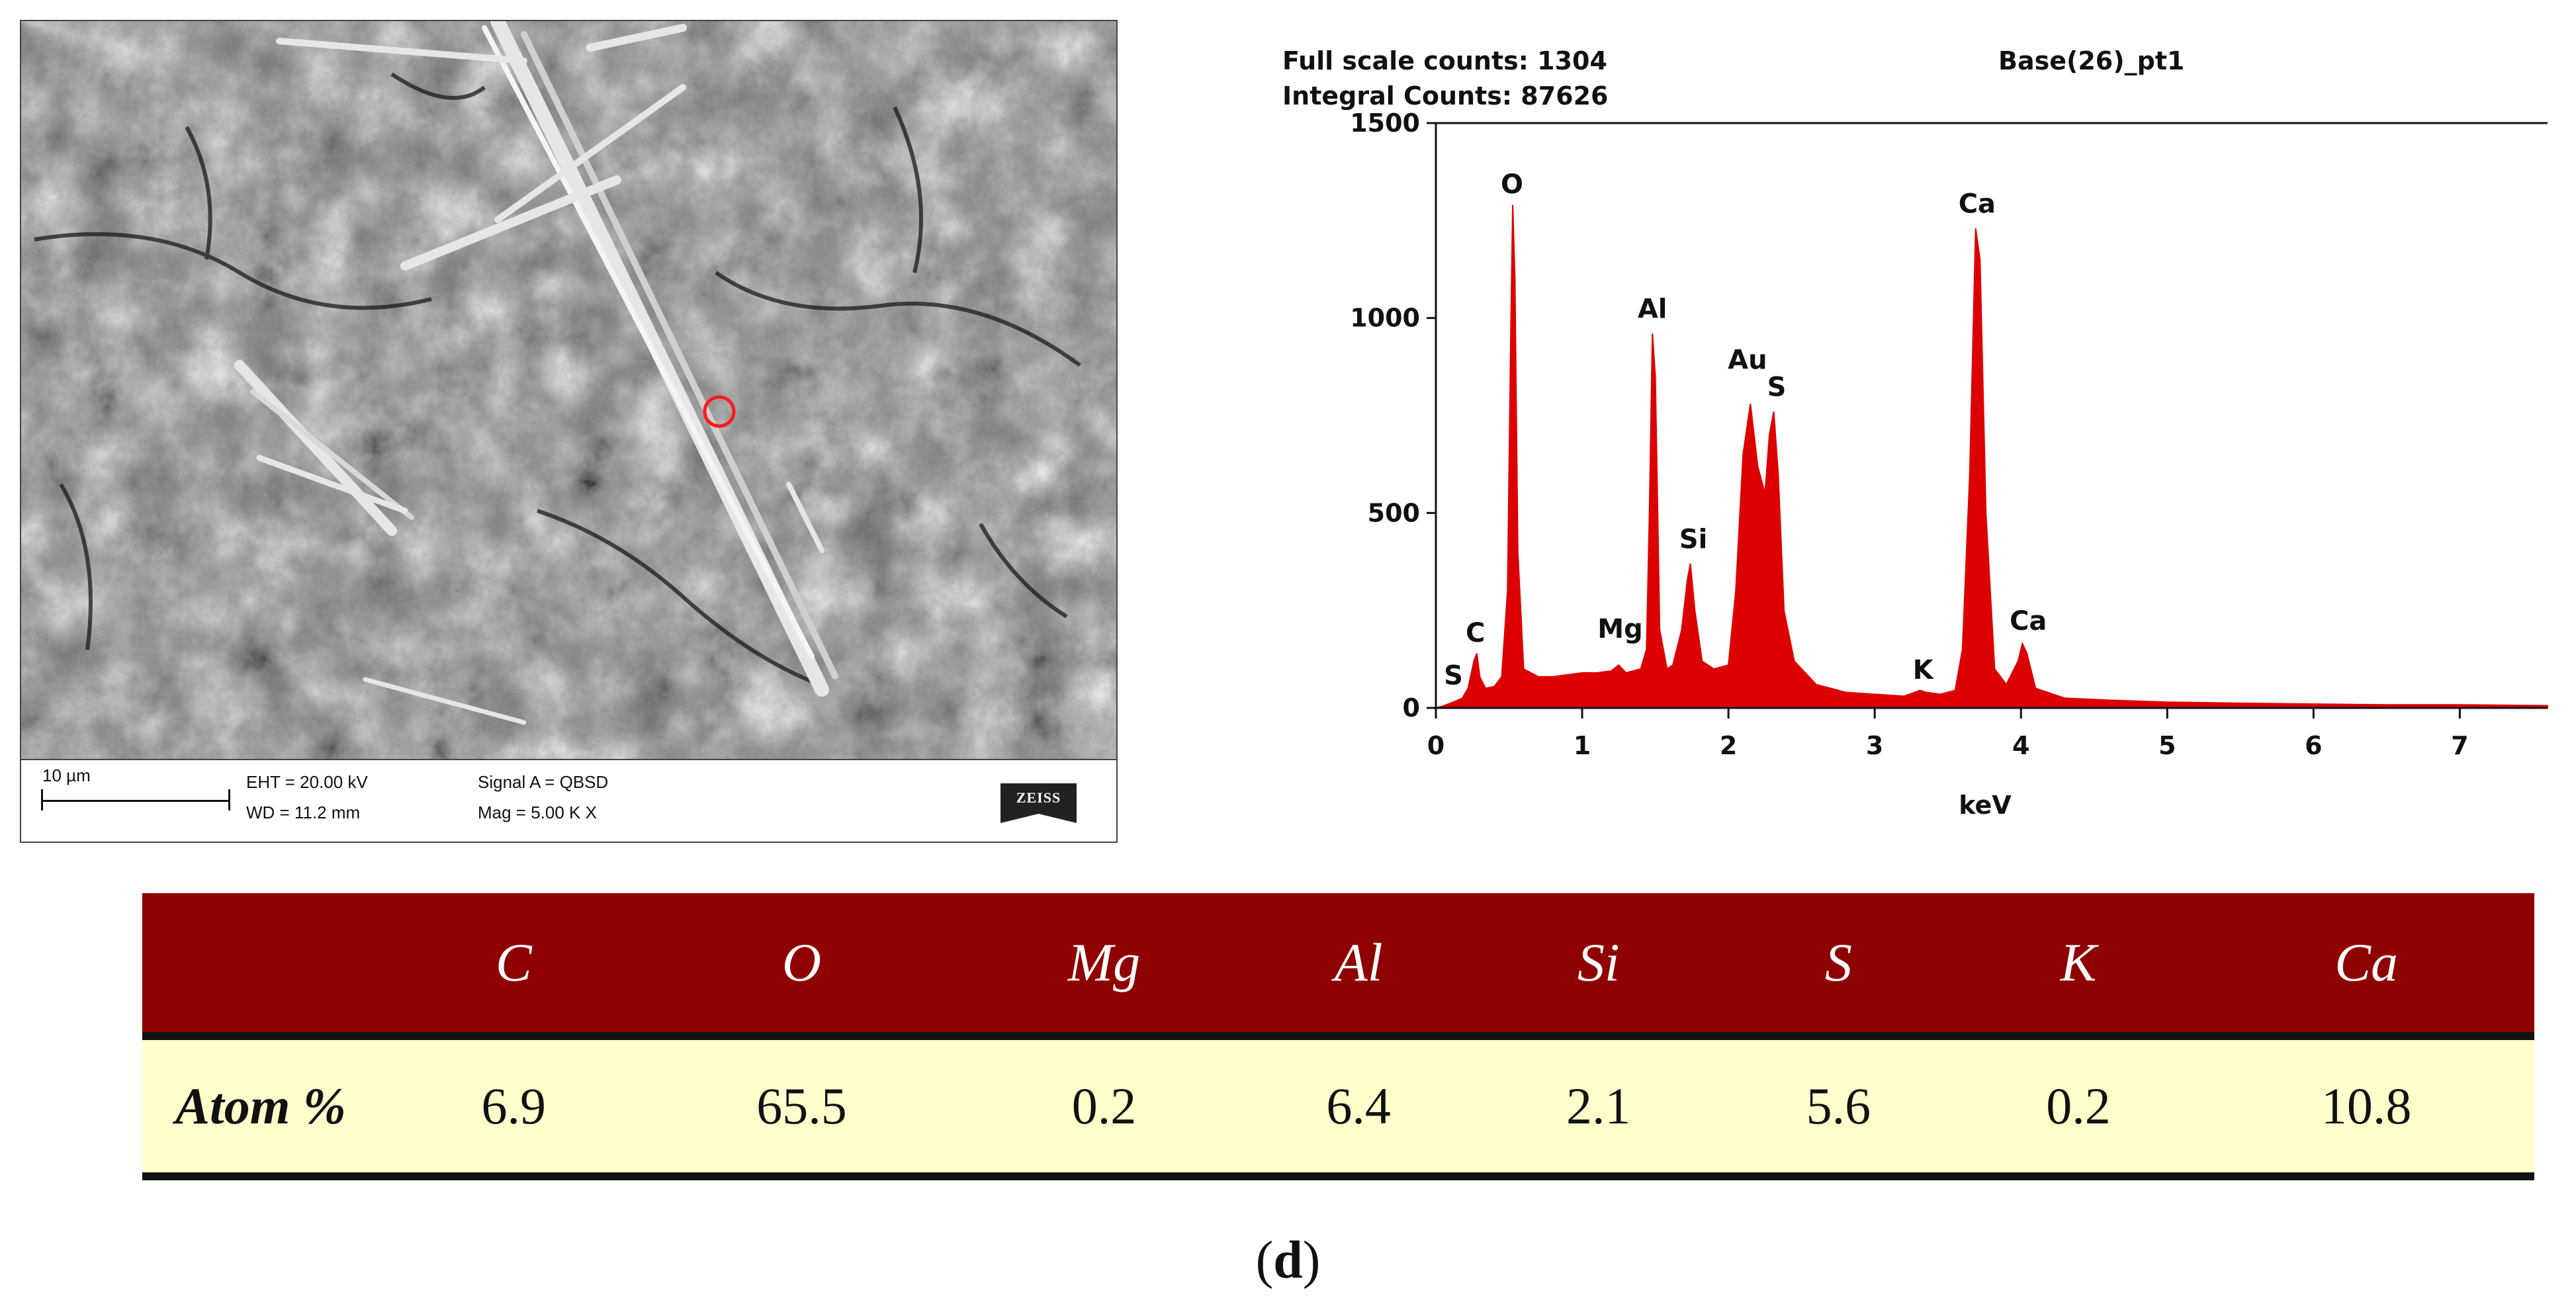  Describe the element at coordinates (307, 782) in the screenshot. I see `eht-readout: EHT = 20.00 kV` at that location.